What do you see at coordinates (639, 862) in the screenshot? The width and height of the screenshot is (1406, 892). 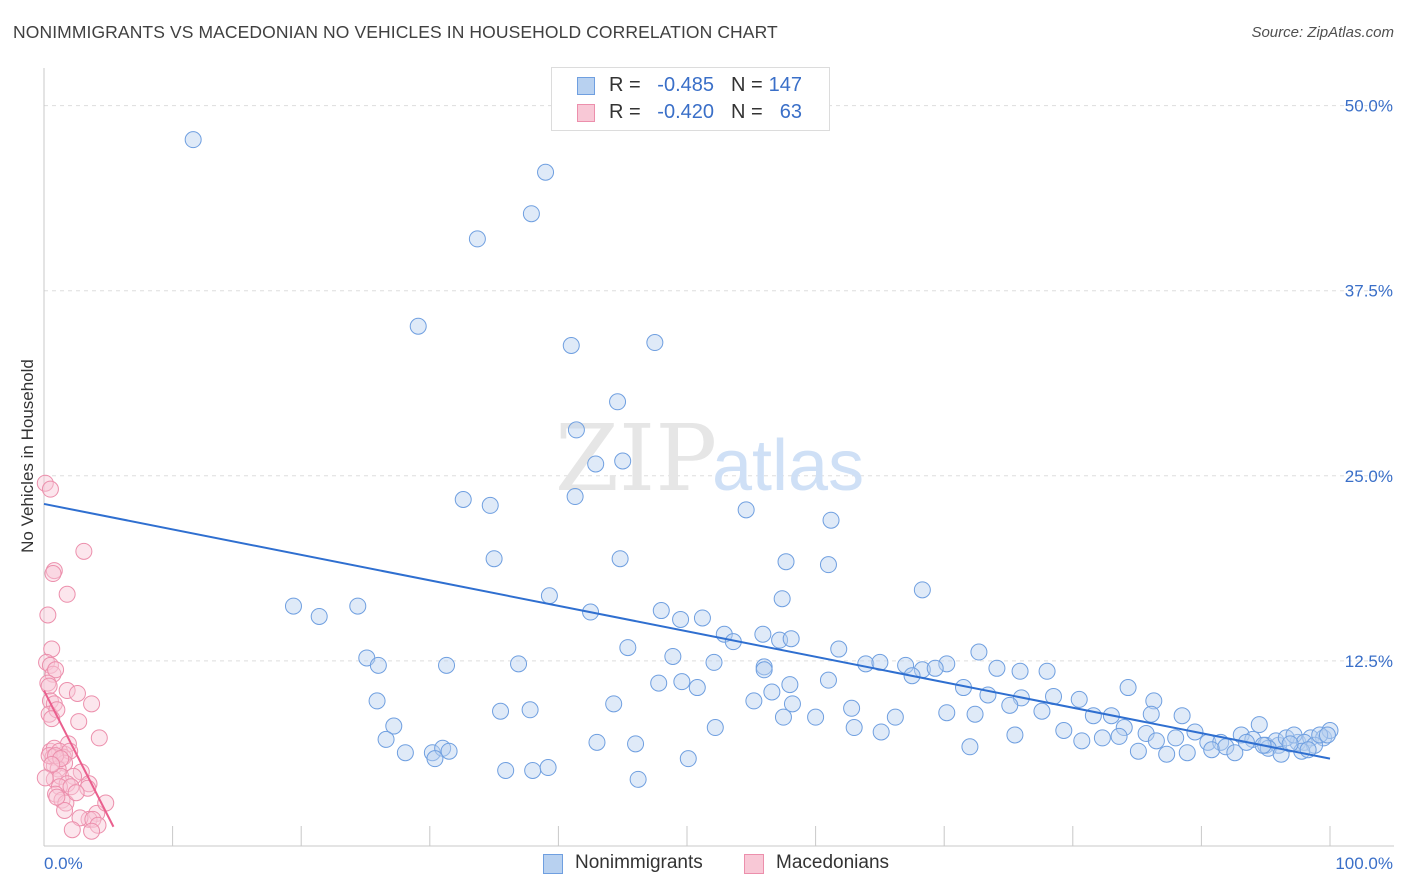 I see `legend-label: Nonimmigrants` at bounding box center [639, 862].